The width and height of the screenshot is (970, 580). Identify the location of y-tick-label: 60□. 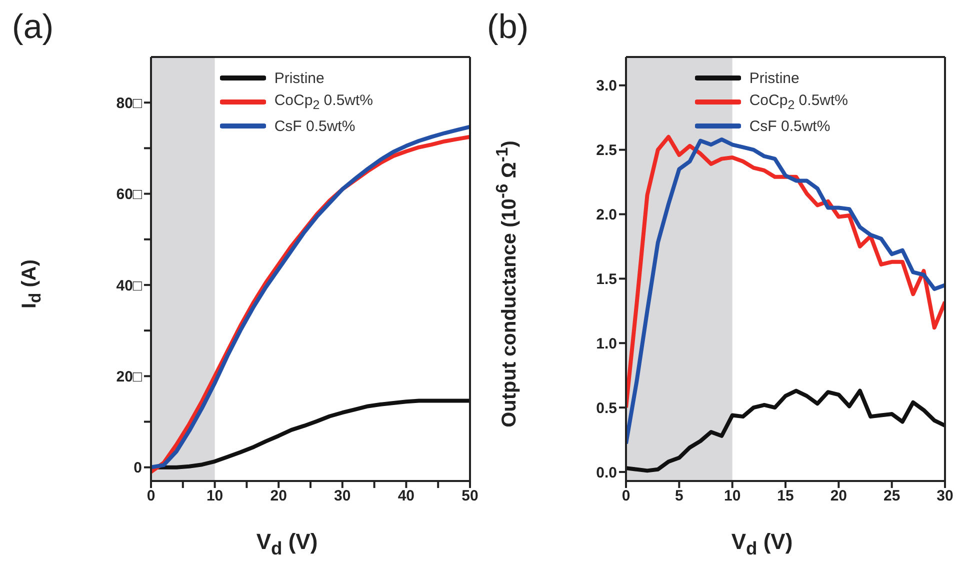
(129, 195).